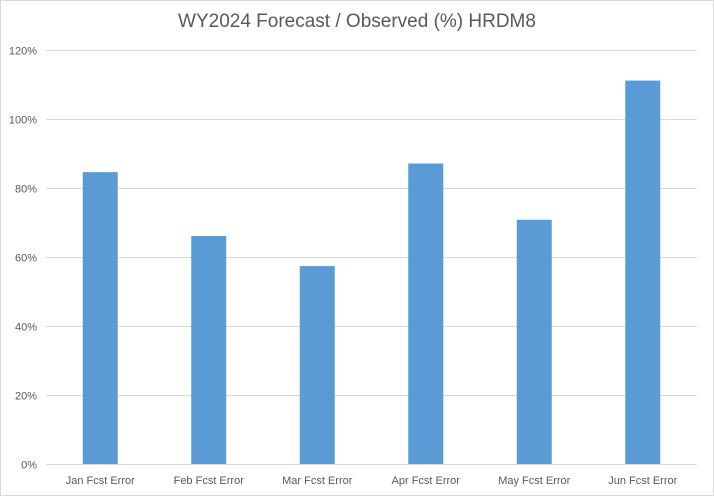  I want to click on y-tick-label: 100%, so click(23, 121).